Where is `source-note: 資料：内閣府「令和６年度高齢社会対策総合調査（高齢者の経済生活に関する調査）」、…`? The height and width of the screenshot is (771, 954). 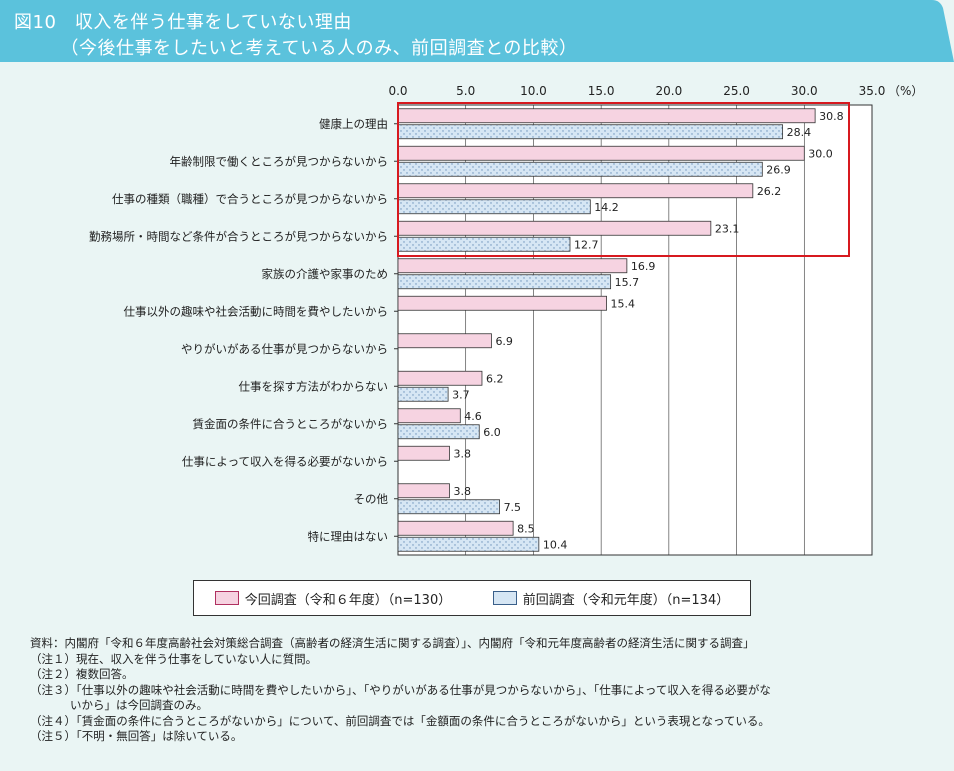 source-note: 資料：内閣府「令和６年度高齢社会対策総合調査（高齢者の経済生活に関する調査）」、… is located at coordinates (392, 643).